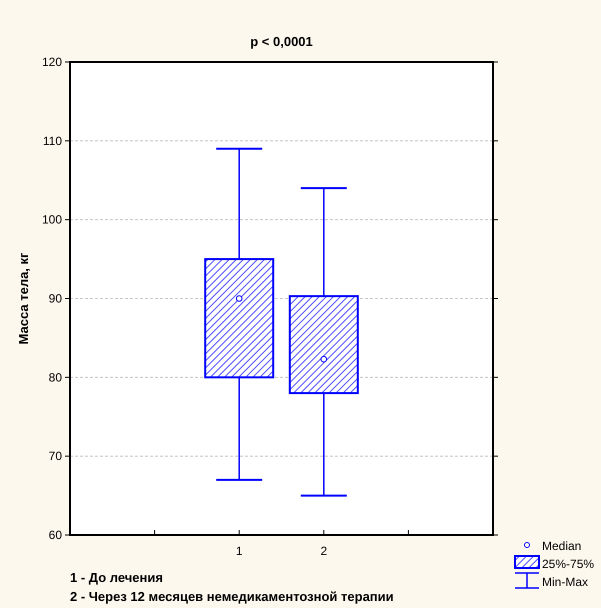  What do you see at coordinates (55, 535) in the screenshot?
I see `y-tick-label: 60` at bounding box center [55, 535].